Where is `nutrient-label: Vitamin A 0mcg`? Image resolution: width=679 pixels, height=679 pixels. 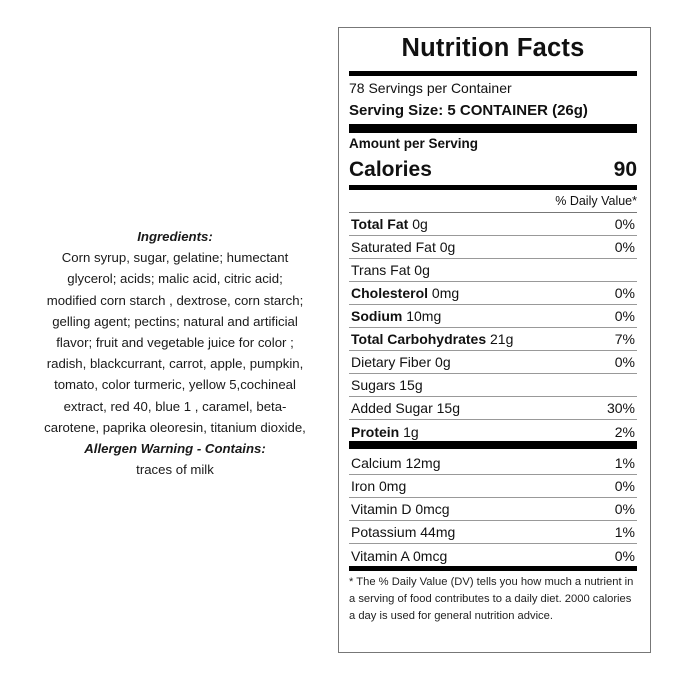
nutrient-label: Vitamin A 0mcg is located at coordinates (399, 556).